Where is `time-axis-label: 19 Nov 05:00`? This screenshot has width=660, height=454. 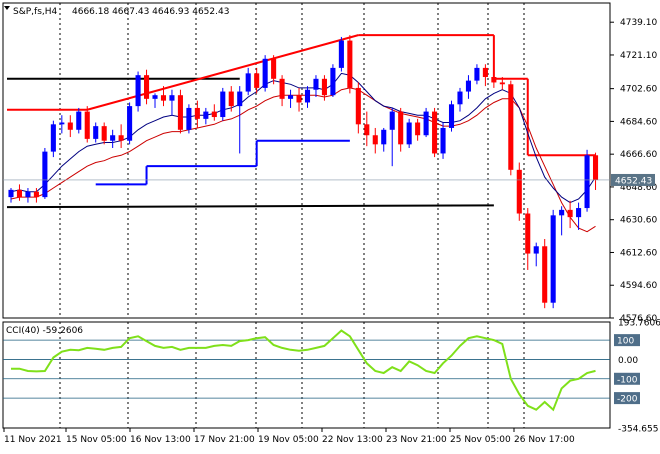
time-axis-label: 19 Nov 05:00 is located at coordinates (288, 440).